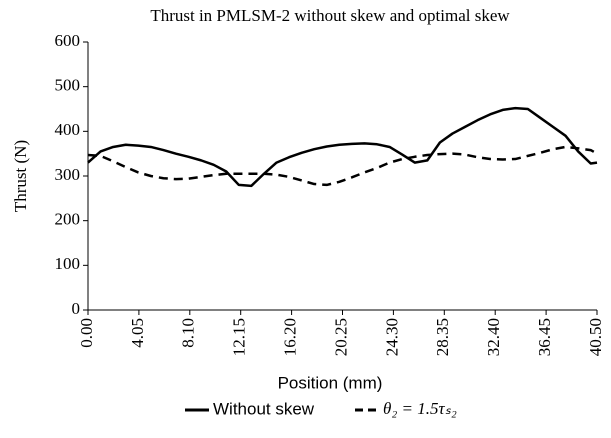  What do you see at coordinates (391, 337) in the screenshot?
I see `x-tick-label: 24.30` at bounding box center [391, 337].